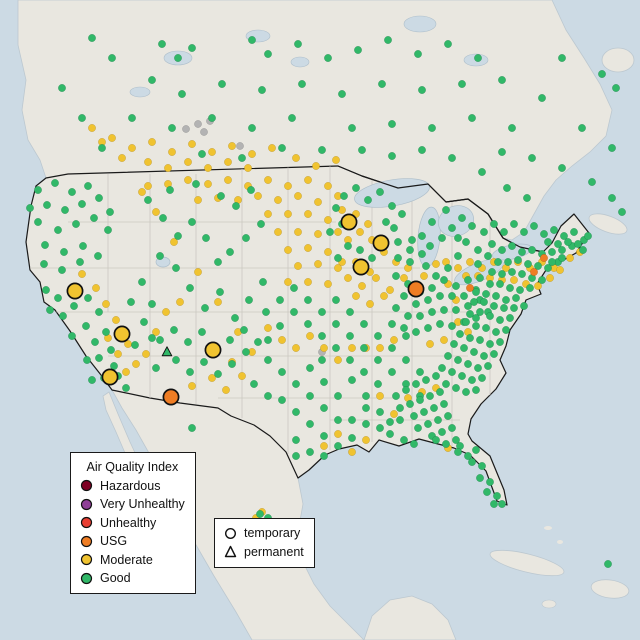 The width and height of the screenshot is (640, 640). What do you see at coordinates (534, 272) in the screenshot?
I see `station-dot-usg` at bounding box center [534, 272].